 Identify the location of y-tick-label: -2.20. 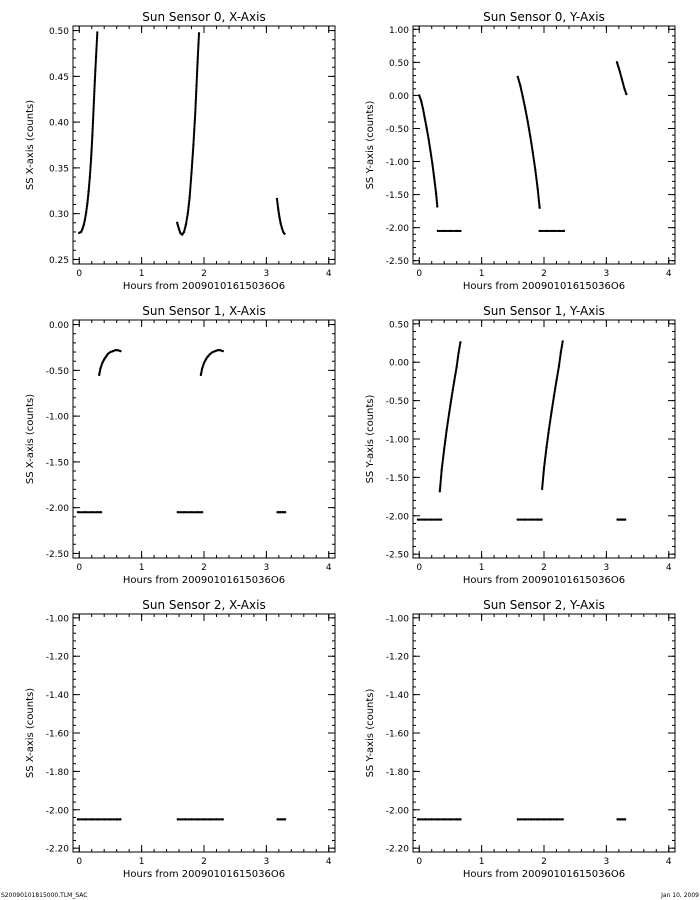
(58, 850).